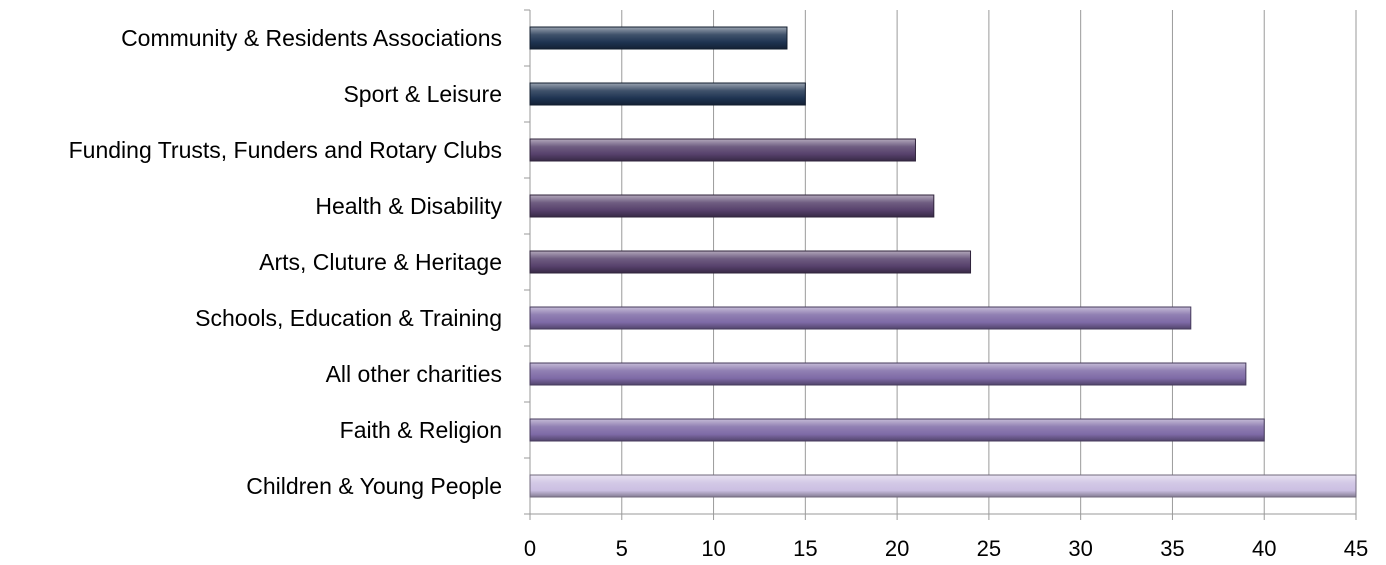  Describe the element at coordinates (1356, 548) in the screenshot. I see `x-tick-label: 45` at that location.